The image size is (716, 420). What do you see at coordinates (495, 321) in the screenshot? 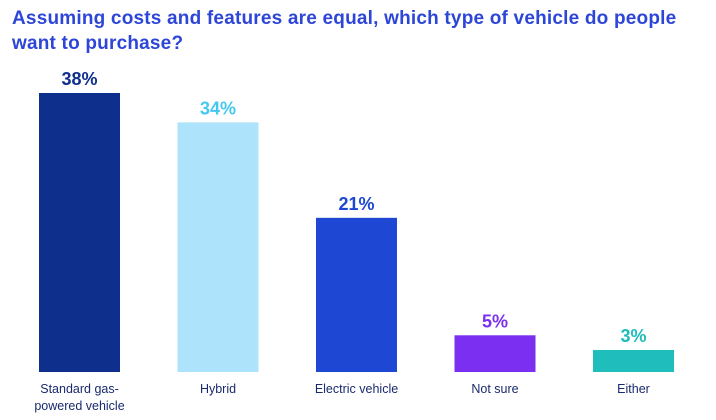
I see `bar-value-label-3: 5%` at bounding box center [495, 321].